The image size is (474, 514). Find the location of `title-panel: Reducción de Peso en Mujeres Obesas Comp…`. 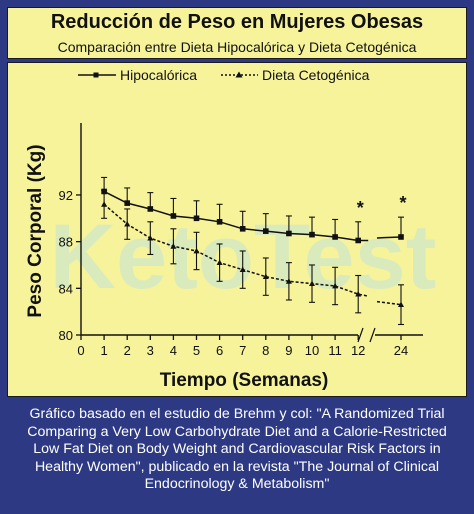

title-panel: Reducción de Peso en Mujeres Obesas Comp… is located at coordinates (237, 33).